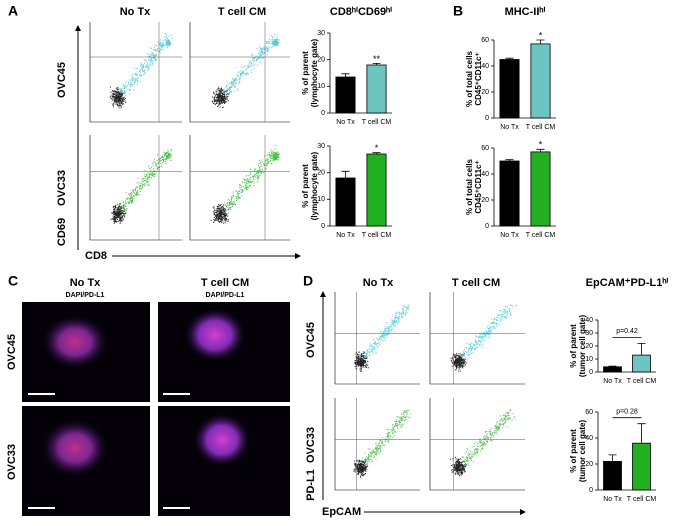 The width and height of the screenshot is (674, 526). What do you see at coordinates (612, 381) in the screenshot?
I see `x-tick-label: No Tx` at bounding box center [612, 381].